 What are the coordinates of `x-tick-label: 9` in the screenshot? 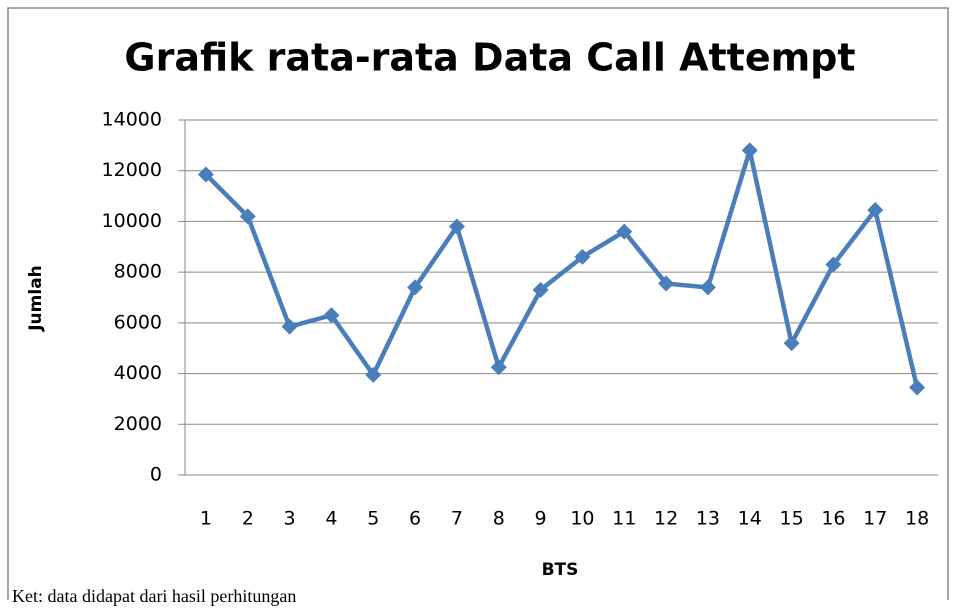 It's located at (541, 519).